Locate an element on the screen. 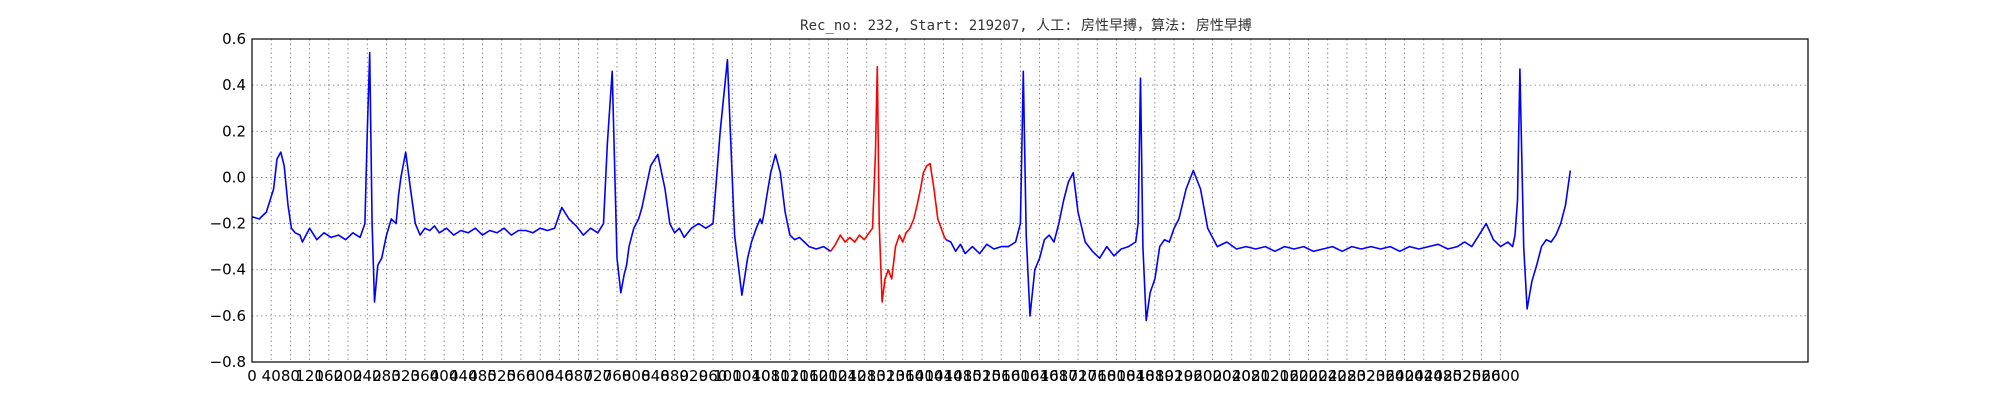 The image size is (2000, 400). x-tick-label: 160 is located at coordinates (329, 376).